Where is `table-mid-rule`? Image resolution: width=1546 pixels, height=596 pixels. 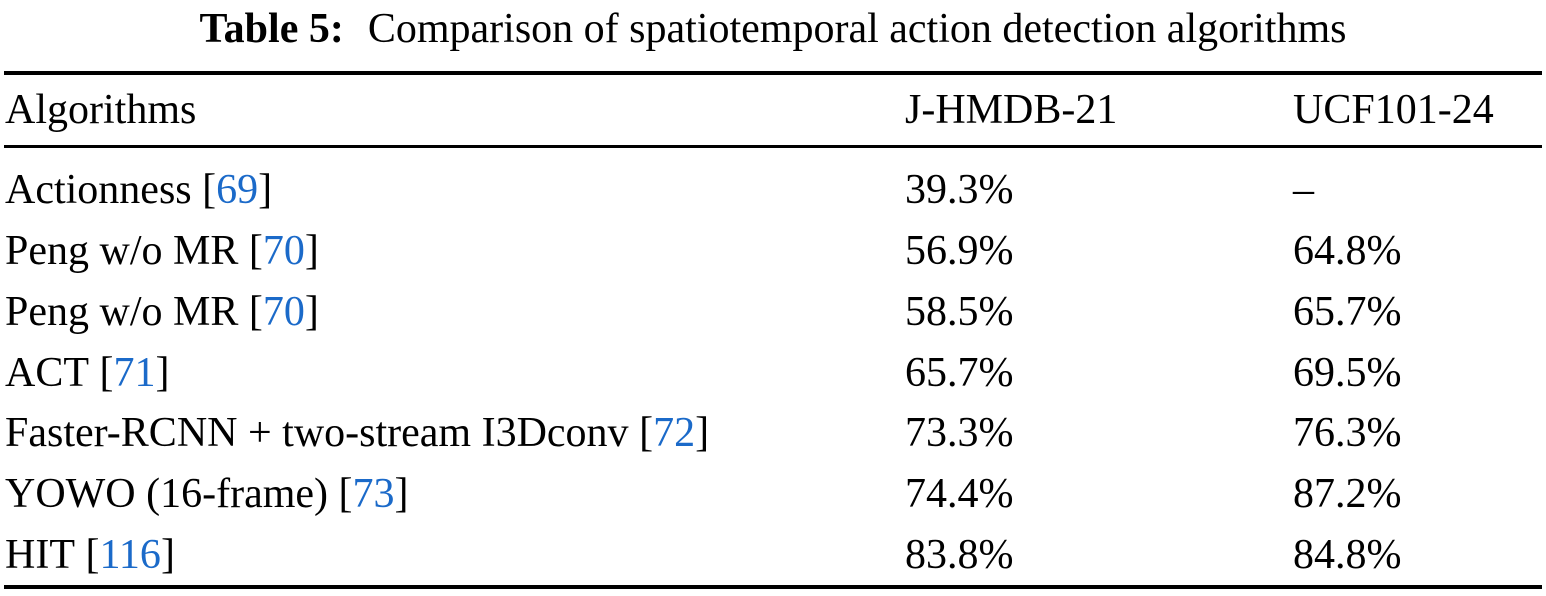 table-mid-rule is located at coordinates (773, 146).